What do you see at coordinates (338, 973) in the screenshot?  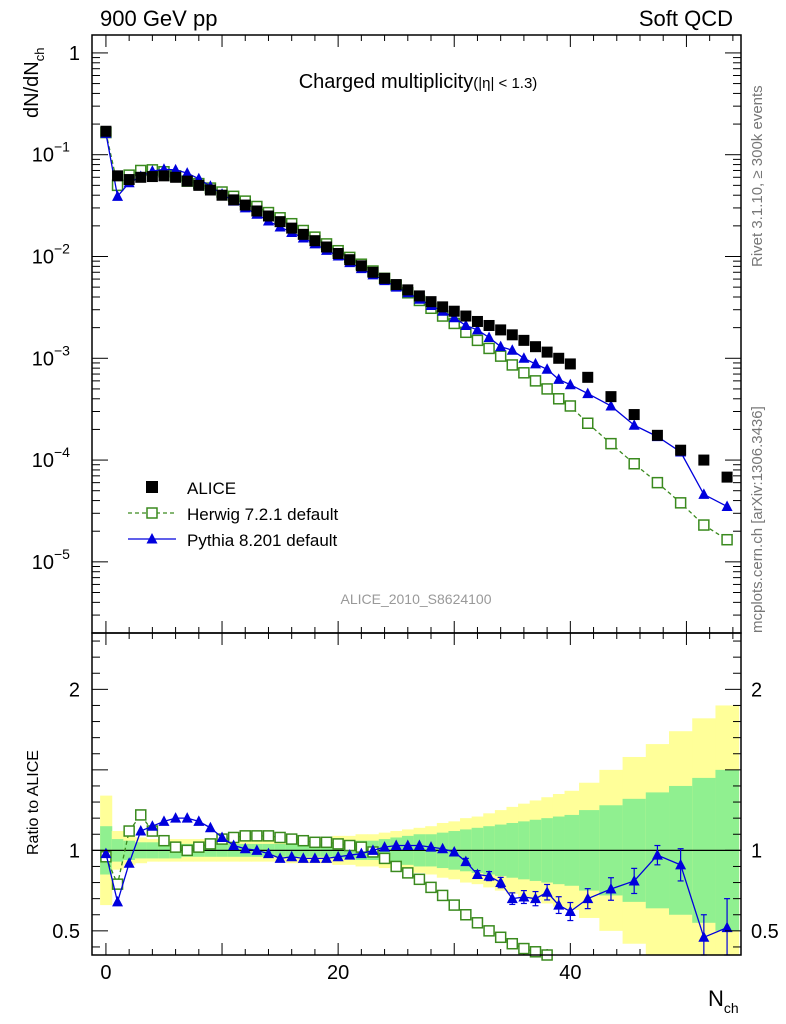 I see `x-tick-label: 20` at bounding box center [338, 973].